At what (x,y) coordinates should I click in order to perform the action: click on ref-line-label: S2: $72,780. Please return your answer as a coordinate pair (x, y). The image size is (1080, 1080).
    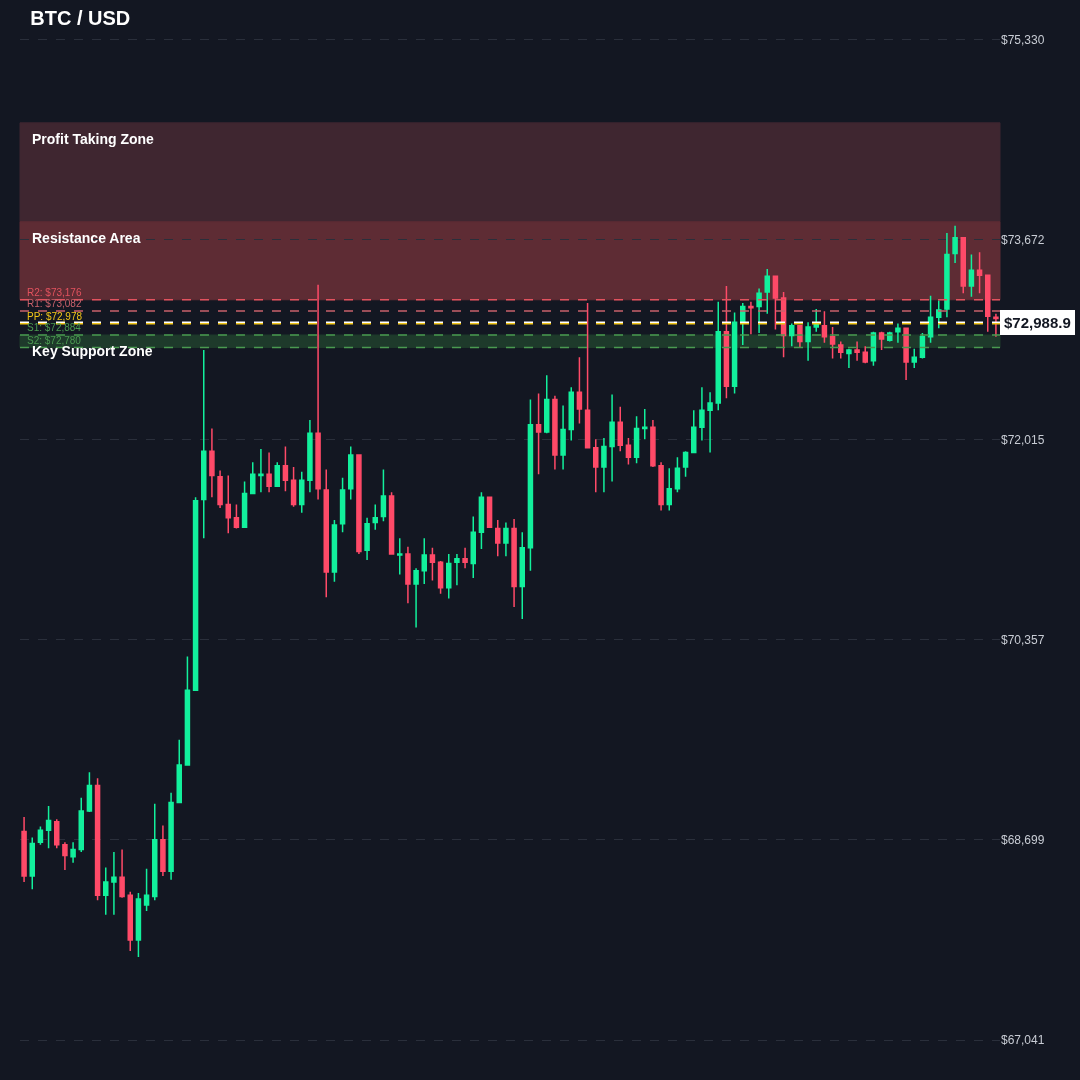
    Looking at the image, I should click on (54, 340).